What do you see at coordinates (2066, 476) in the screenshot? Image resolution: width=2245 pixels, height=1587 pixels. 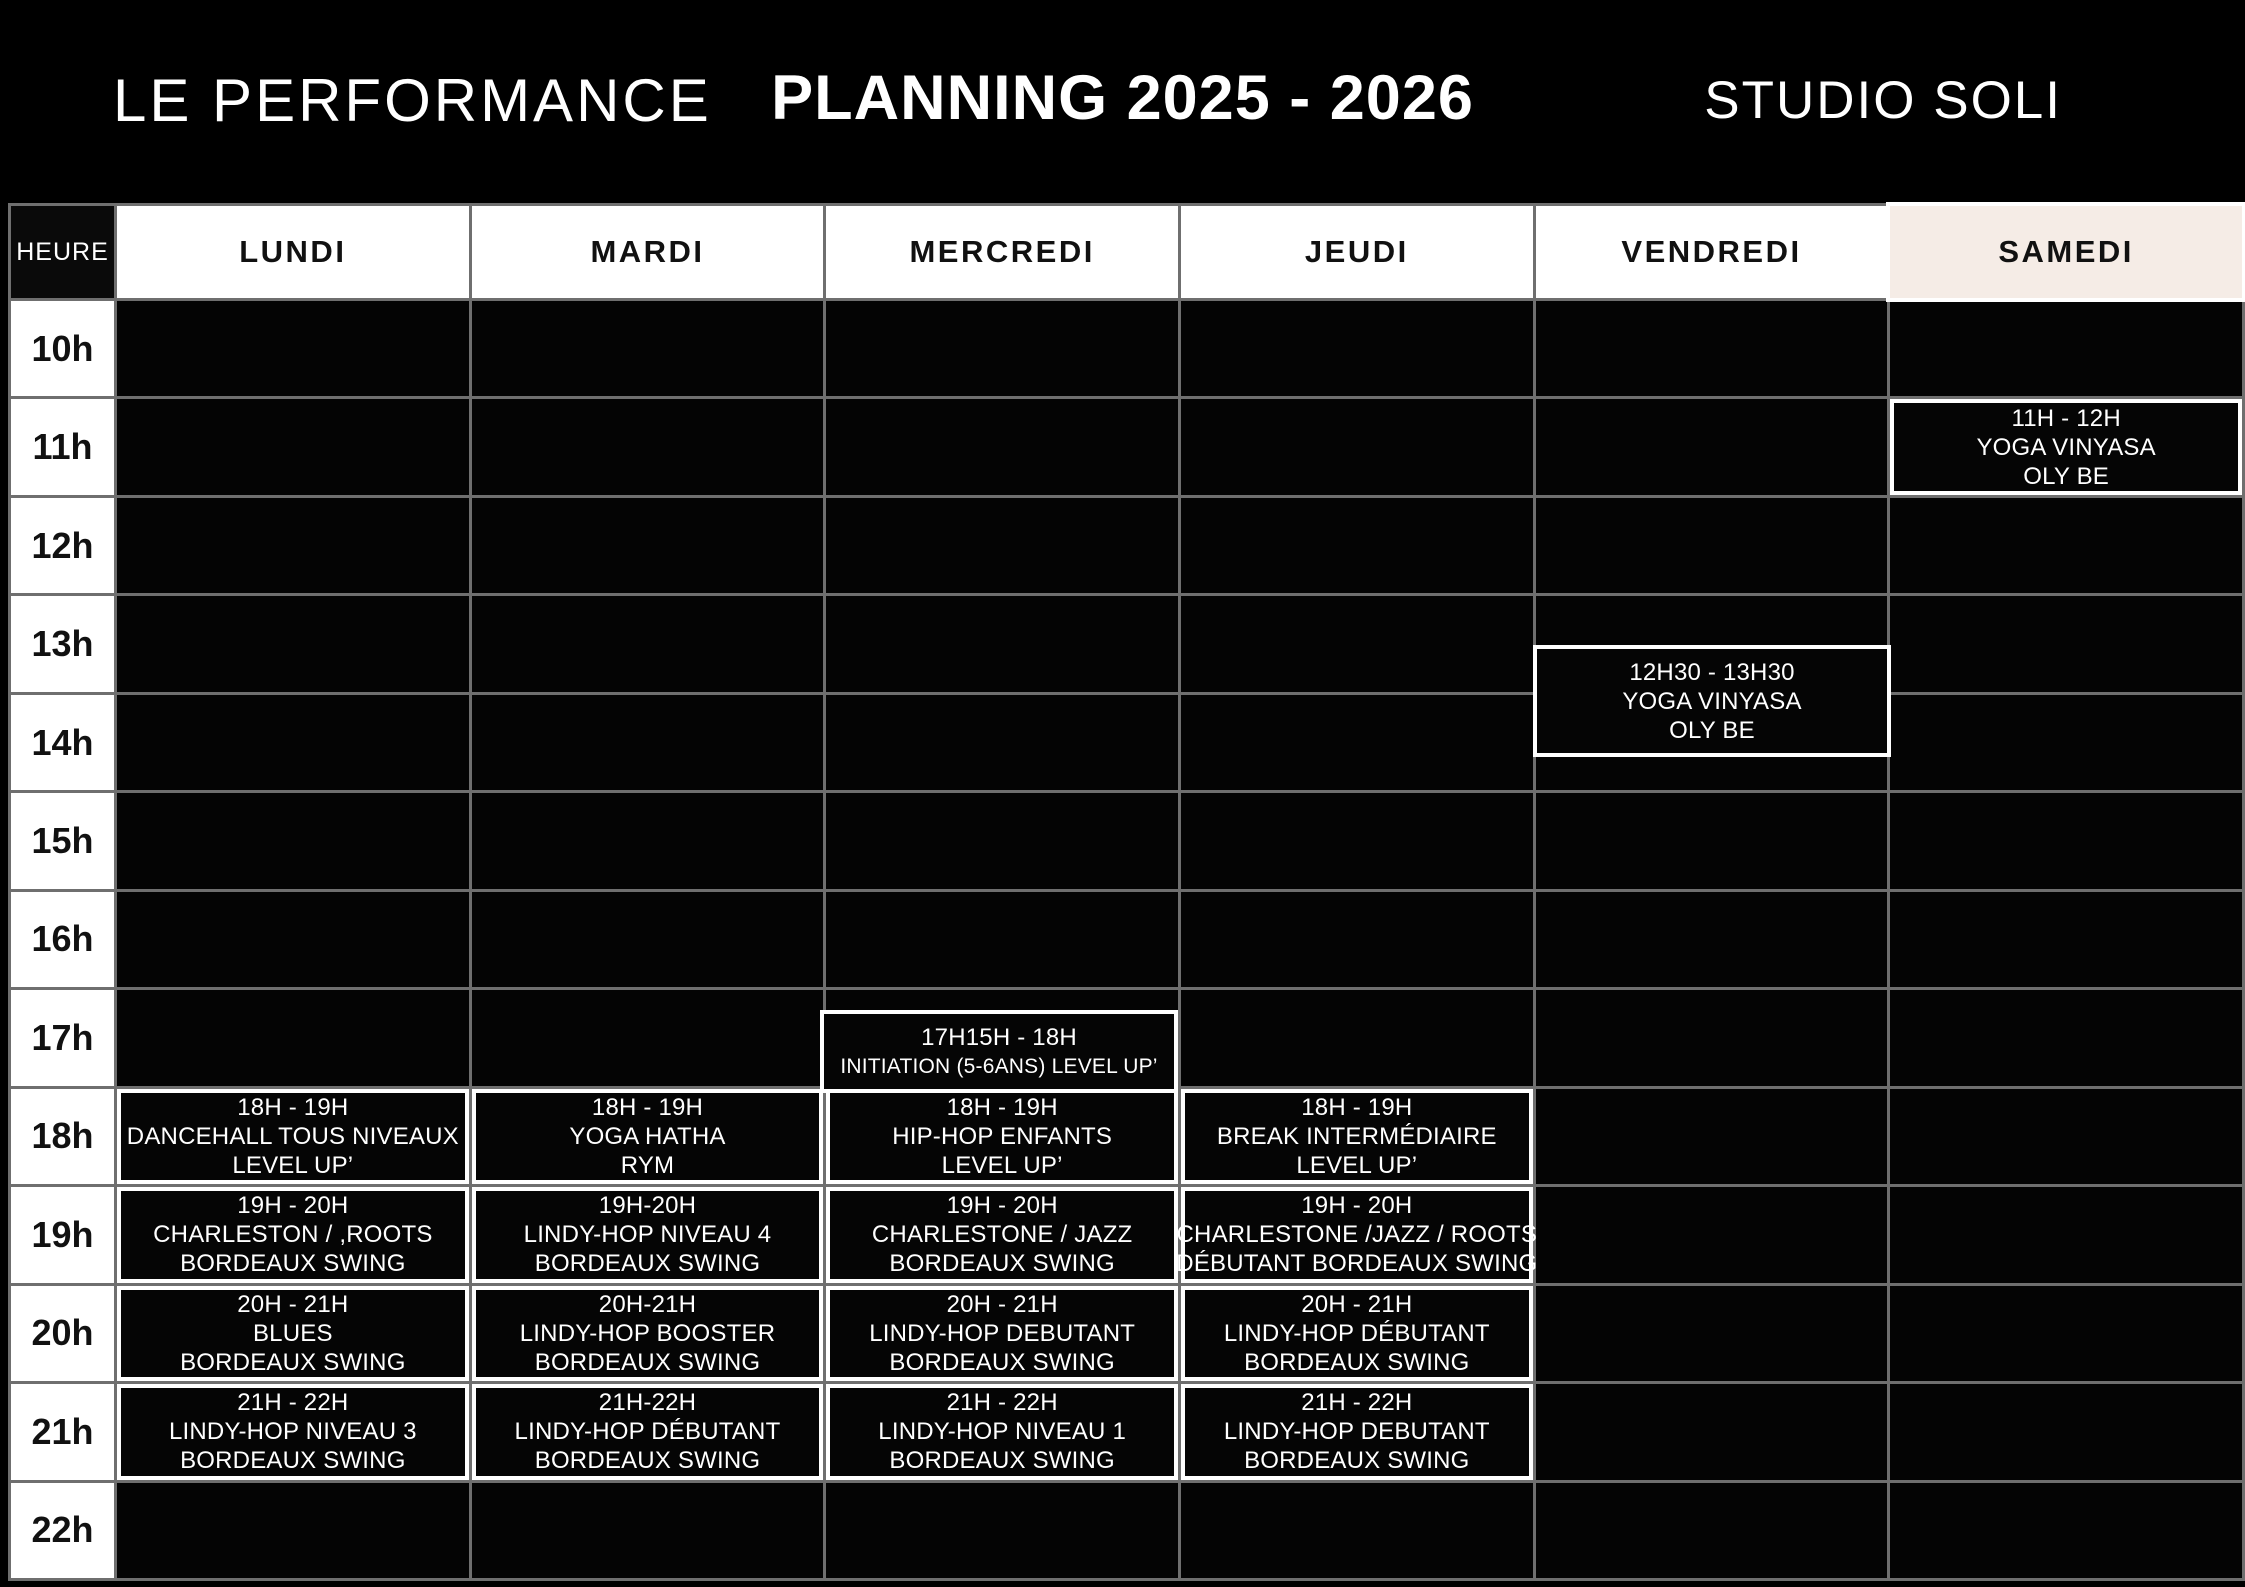 I see `event-org: OLY BE` at bounding box center [2066, 476].